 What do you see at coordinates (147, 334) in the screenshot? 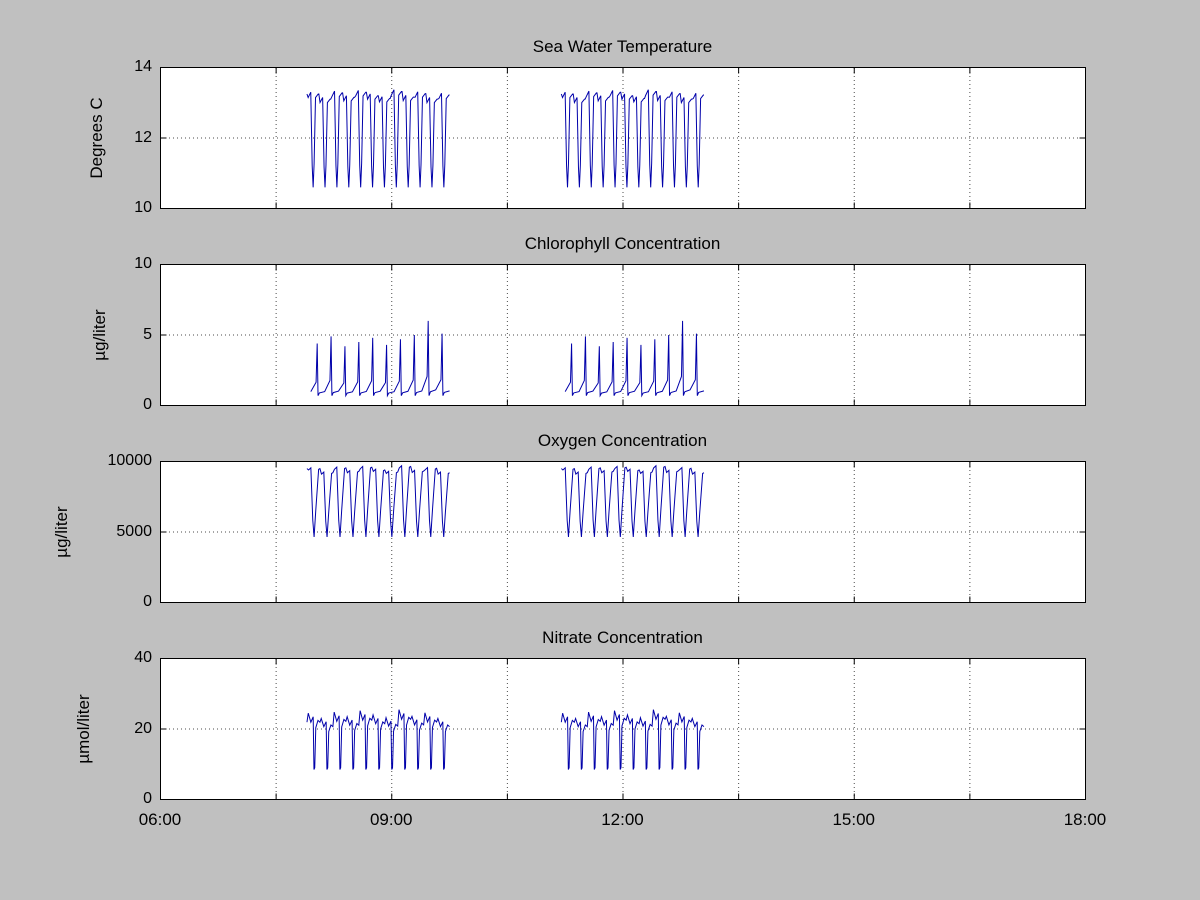
I see `y-tick-label: 5` at bounding box center [147, 334].